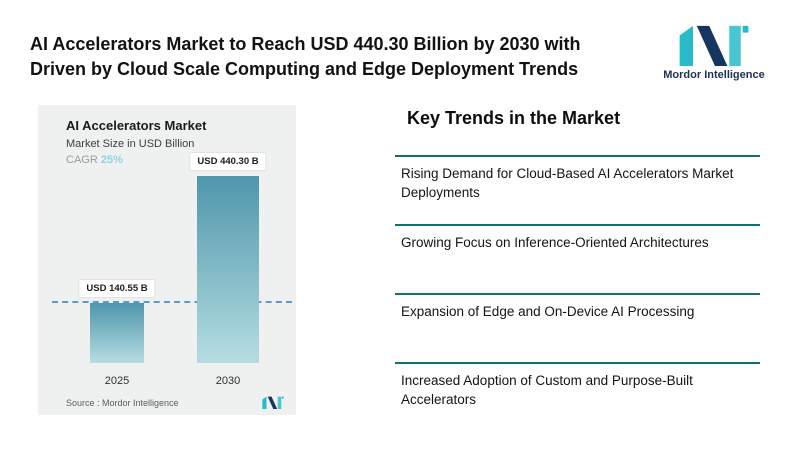 The image size is (800, 453). What do you see at coordinates (228, 162) in the screenshot?
I see `value-label-2030: USD 440.30 B` at bounding box center [228, 162].